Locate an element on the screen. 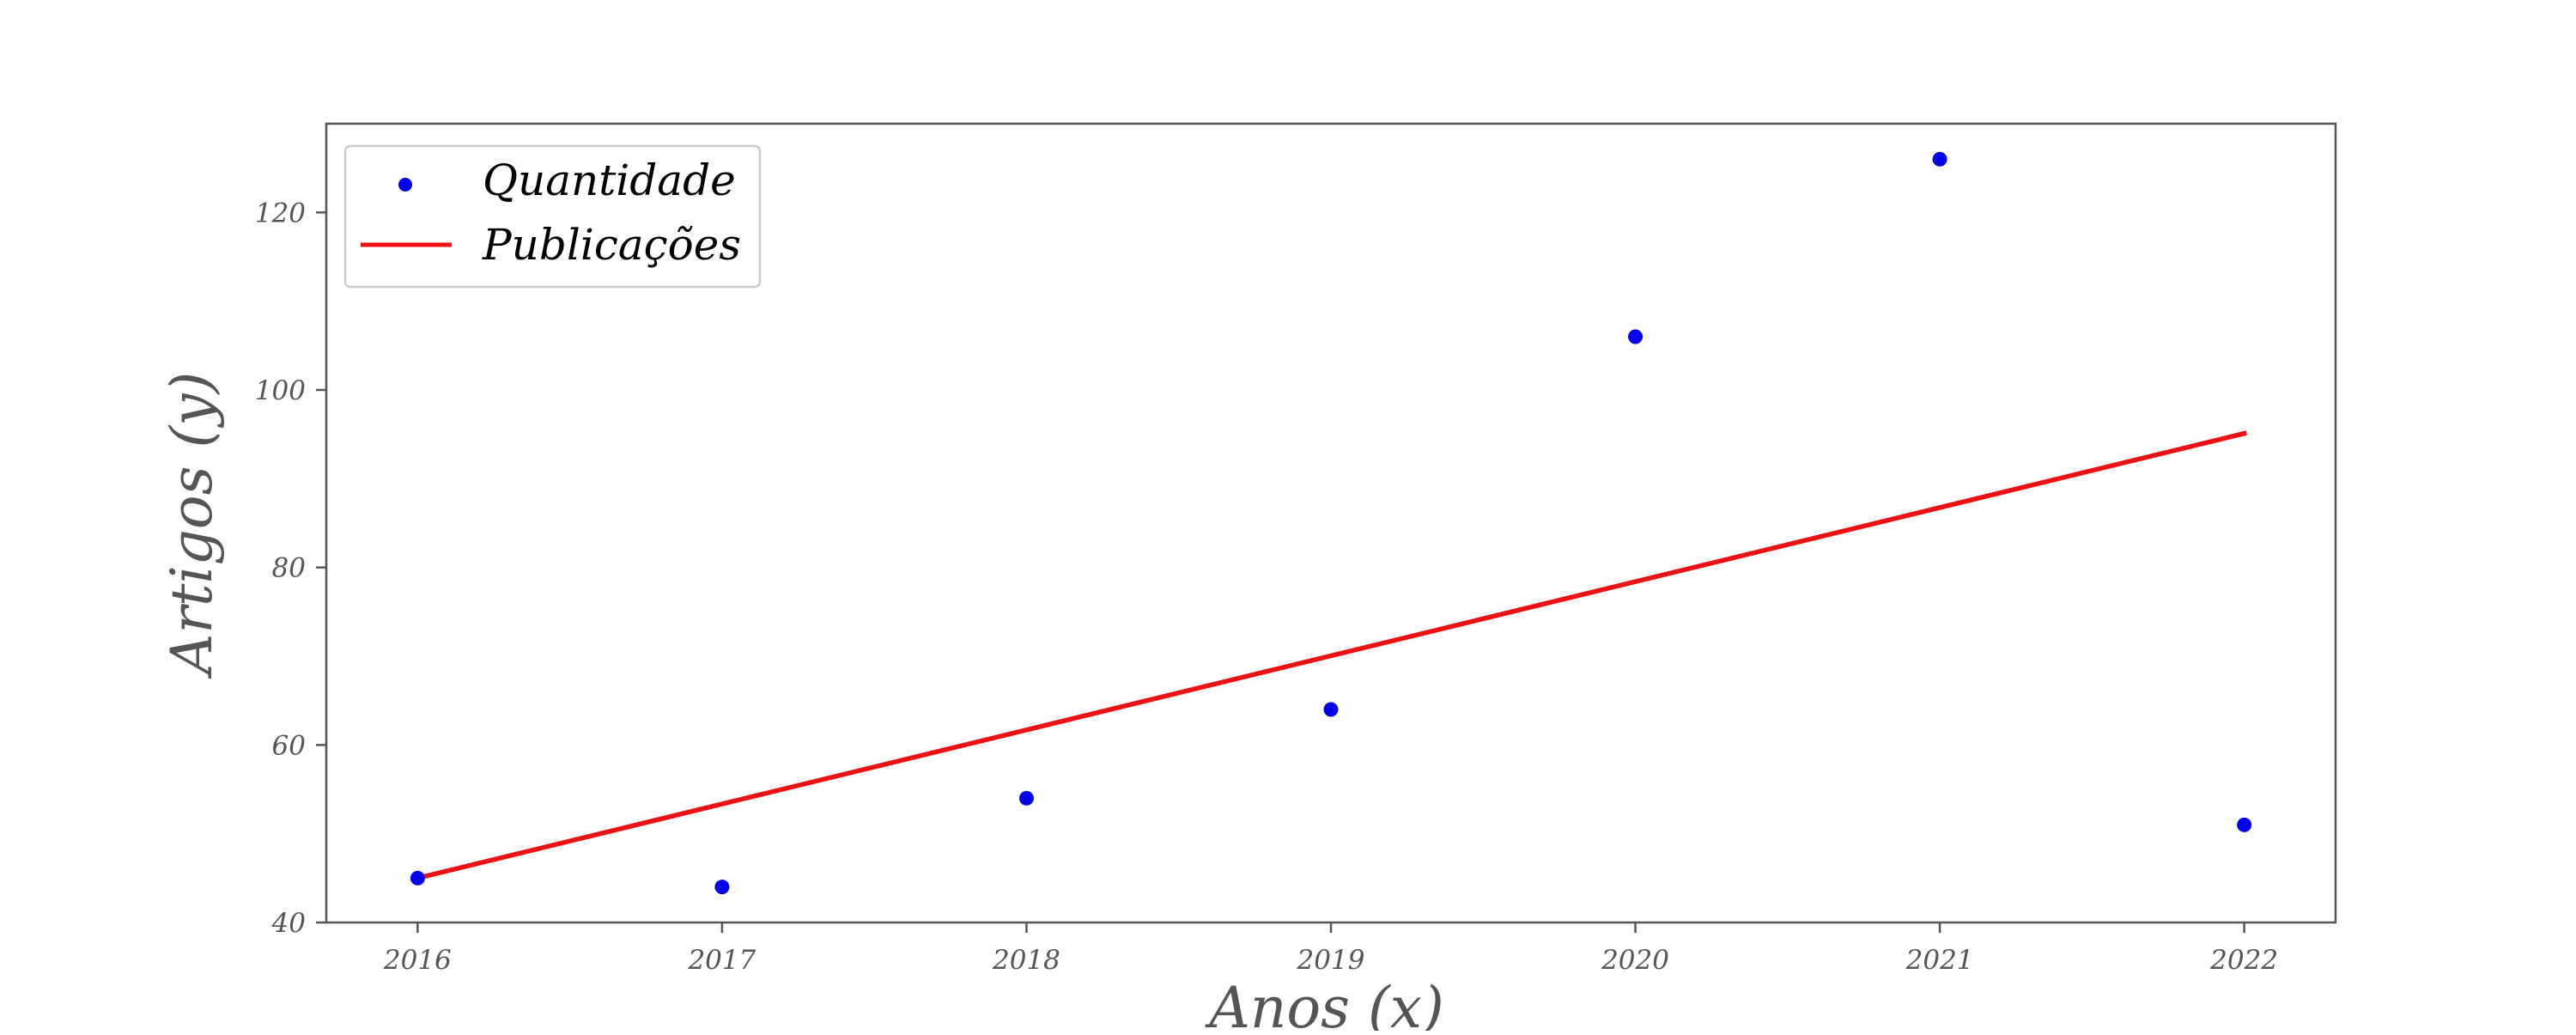  legend-marker-quantidade is located at coordinates (405, 185).